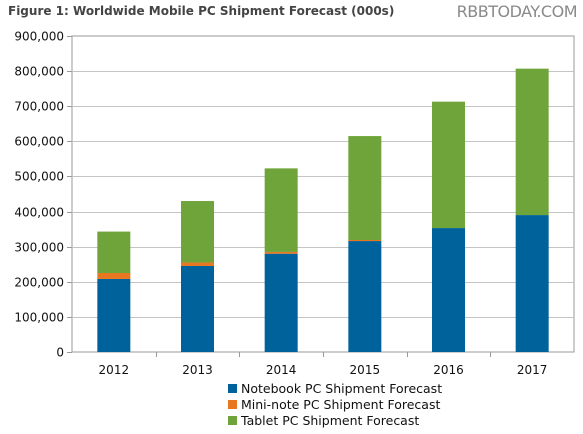  What do you see at coordinates (232, 388) in the screenshot?
I see `legend-swatch-notebook` at bounding box center [232, 388].